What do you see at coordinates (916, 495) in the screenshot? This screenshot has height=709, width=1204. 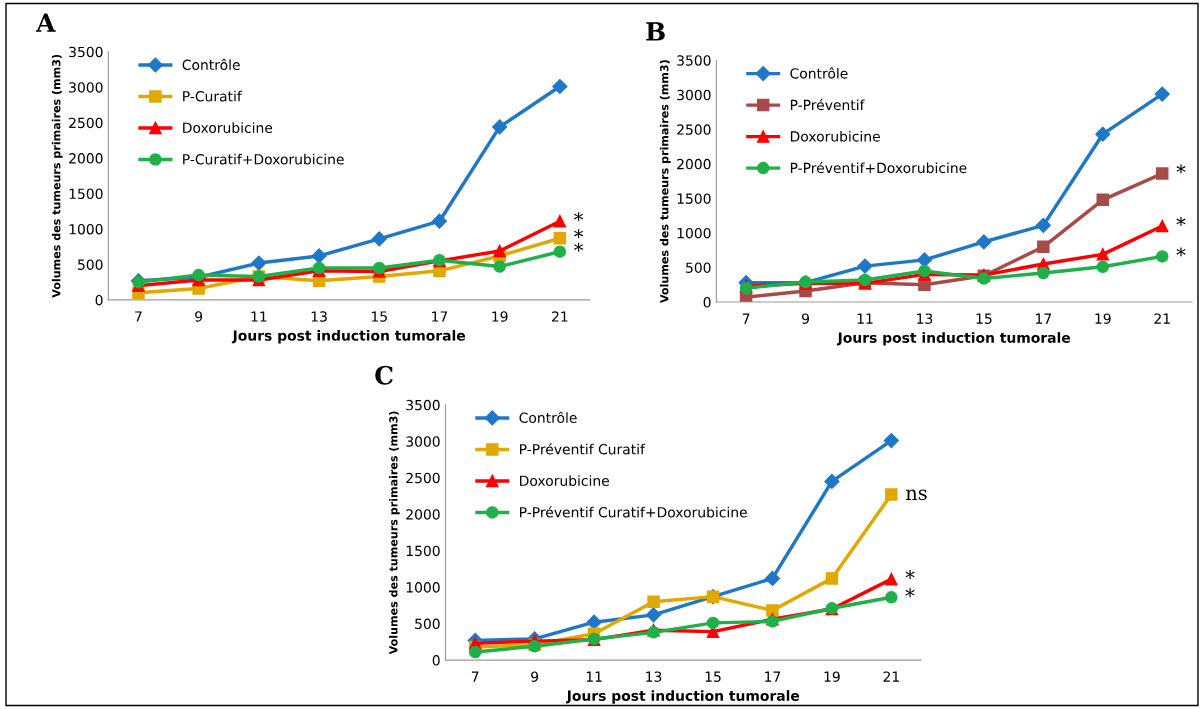 I see `annotation: ns` at bounding box center [916, 495].